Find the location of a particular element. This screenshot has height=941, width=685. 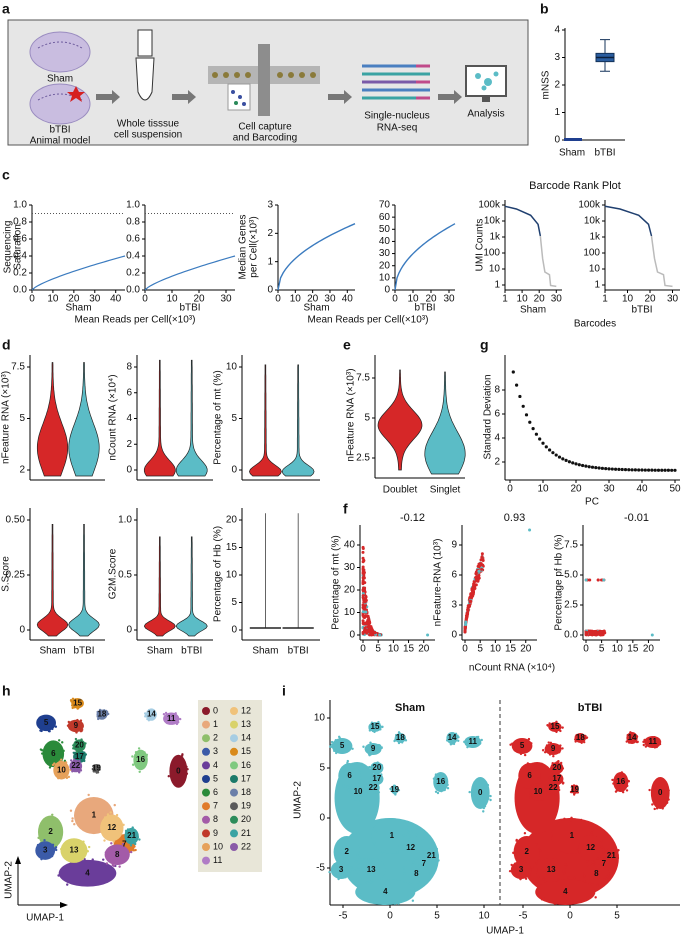

x-tick-label: 0 is located at coordinates (465, 649).